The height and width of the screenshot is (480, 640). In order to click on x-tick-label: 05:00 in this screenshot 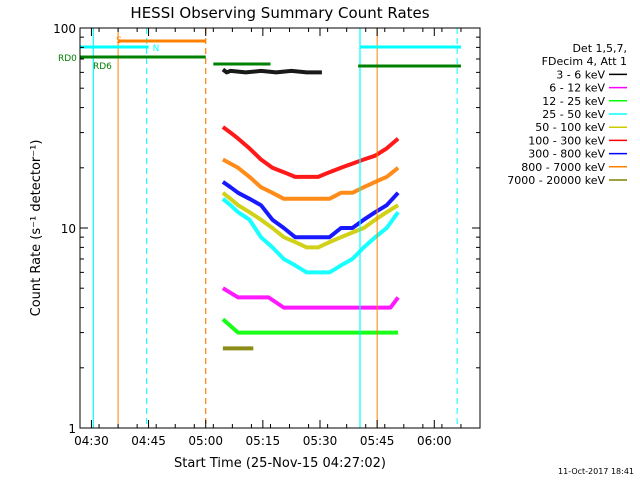, I will do `click(205, 441)`.